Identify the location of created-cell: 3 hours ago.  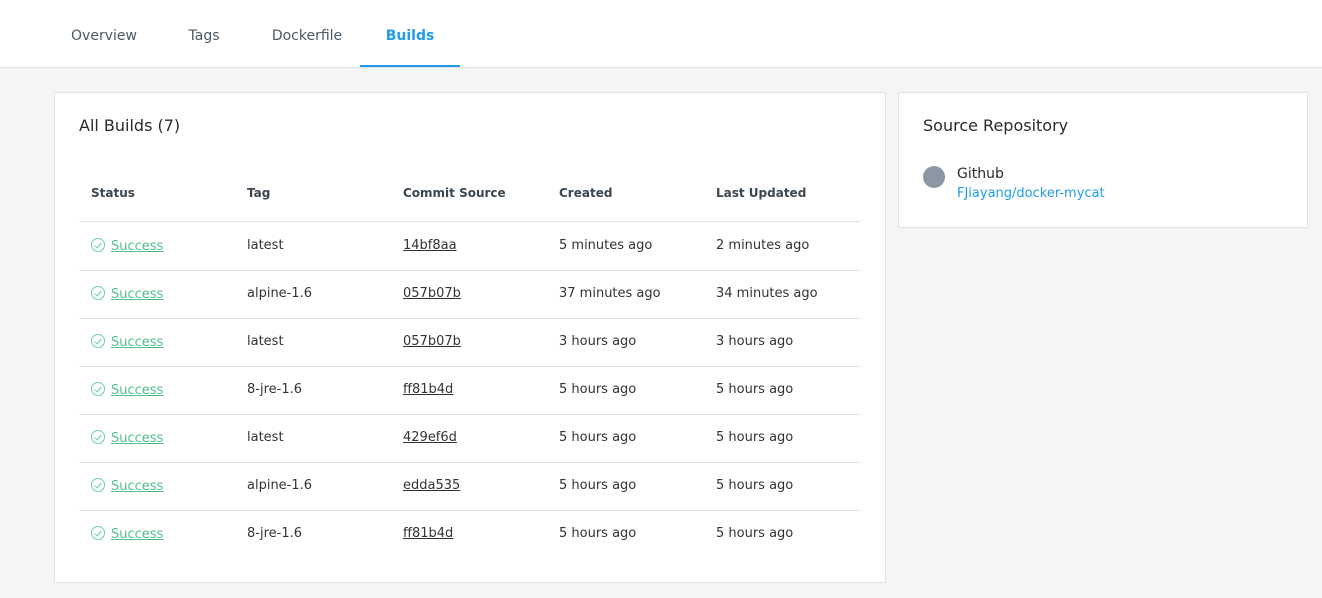
(598, 341).